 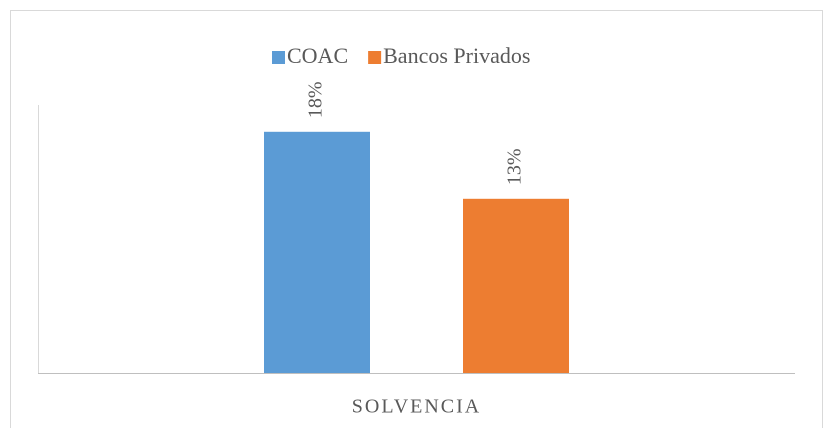 I want to click on data-label: 13%, so click(x=515, y=166).